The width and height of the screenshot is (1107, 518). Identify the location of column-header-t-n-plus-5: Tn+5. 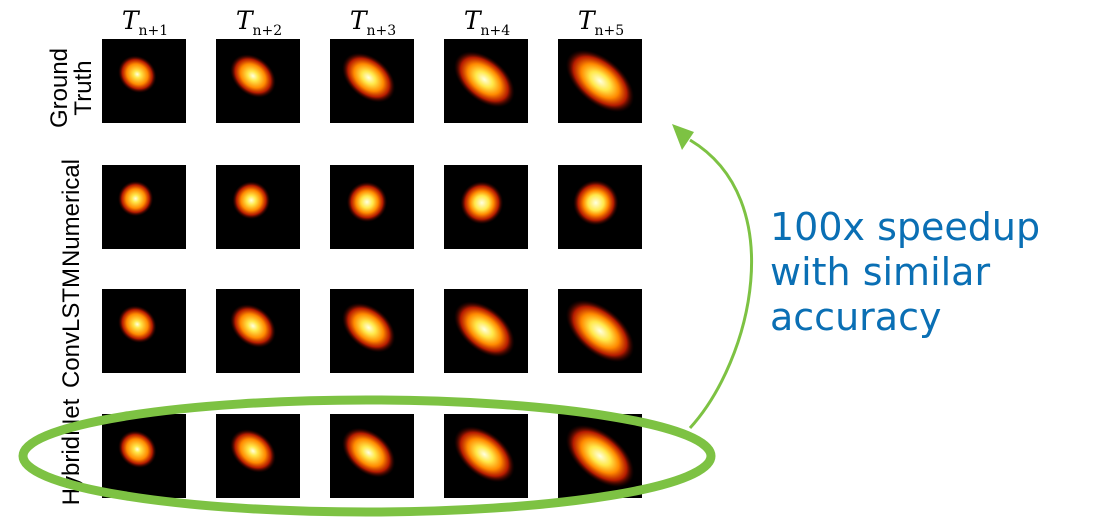
(601, 26).